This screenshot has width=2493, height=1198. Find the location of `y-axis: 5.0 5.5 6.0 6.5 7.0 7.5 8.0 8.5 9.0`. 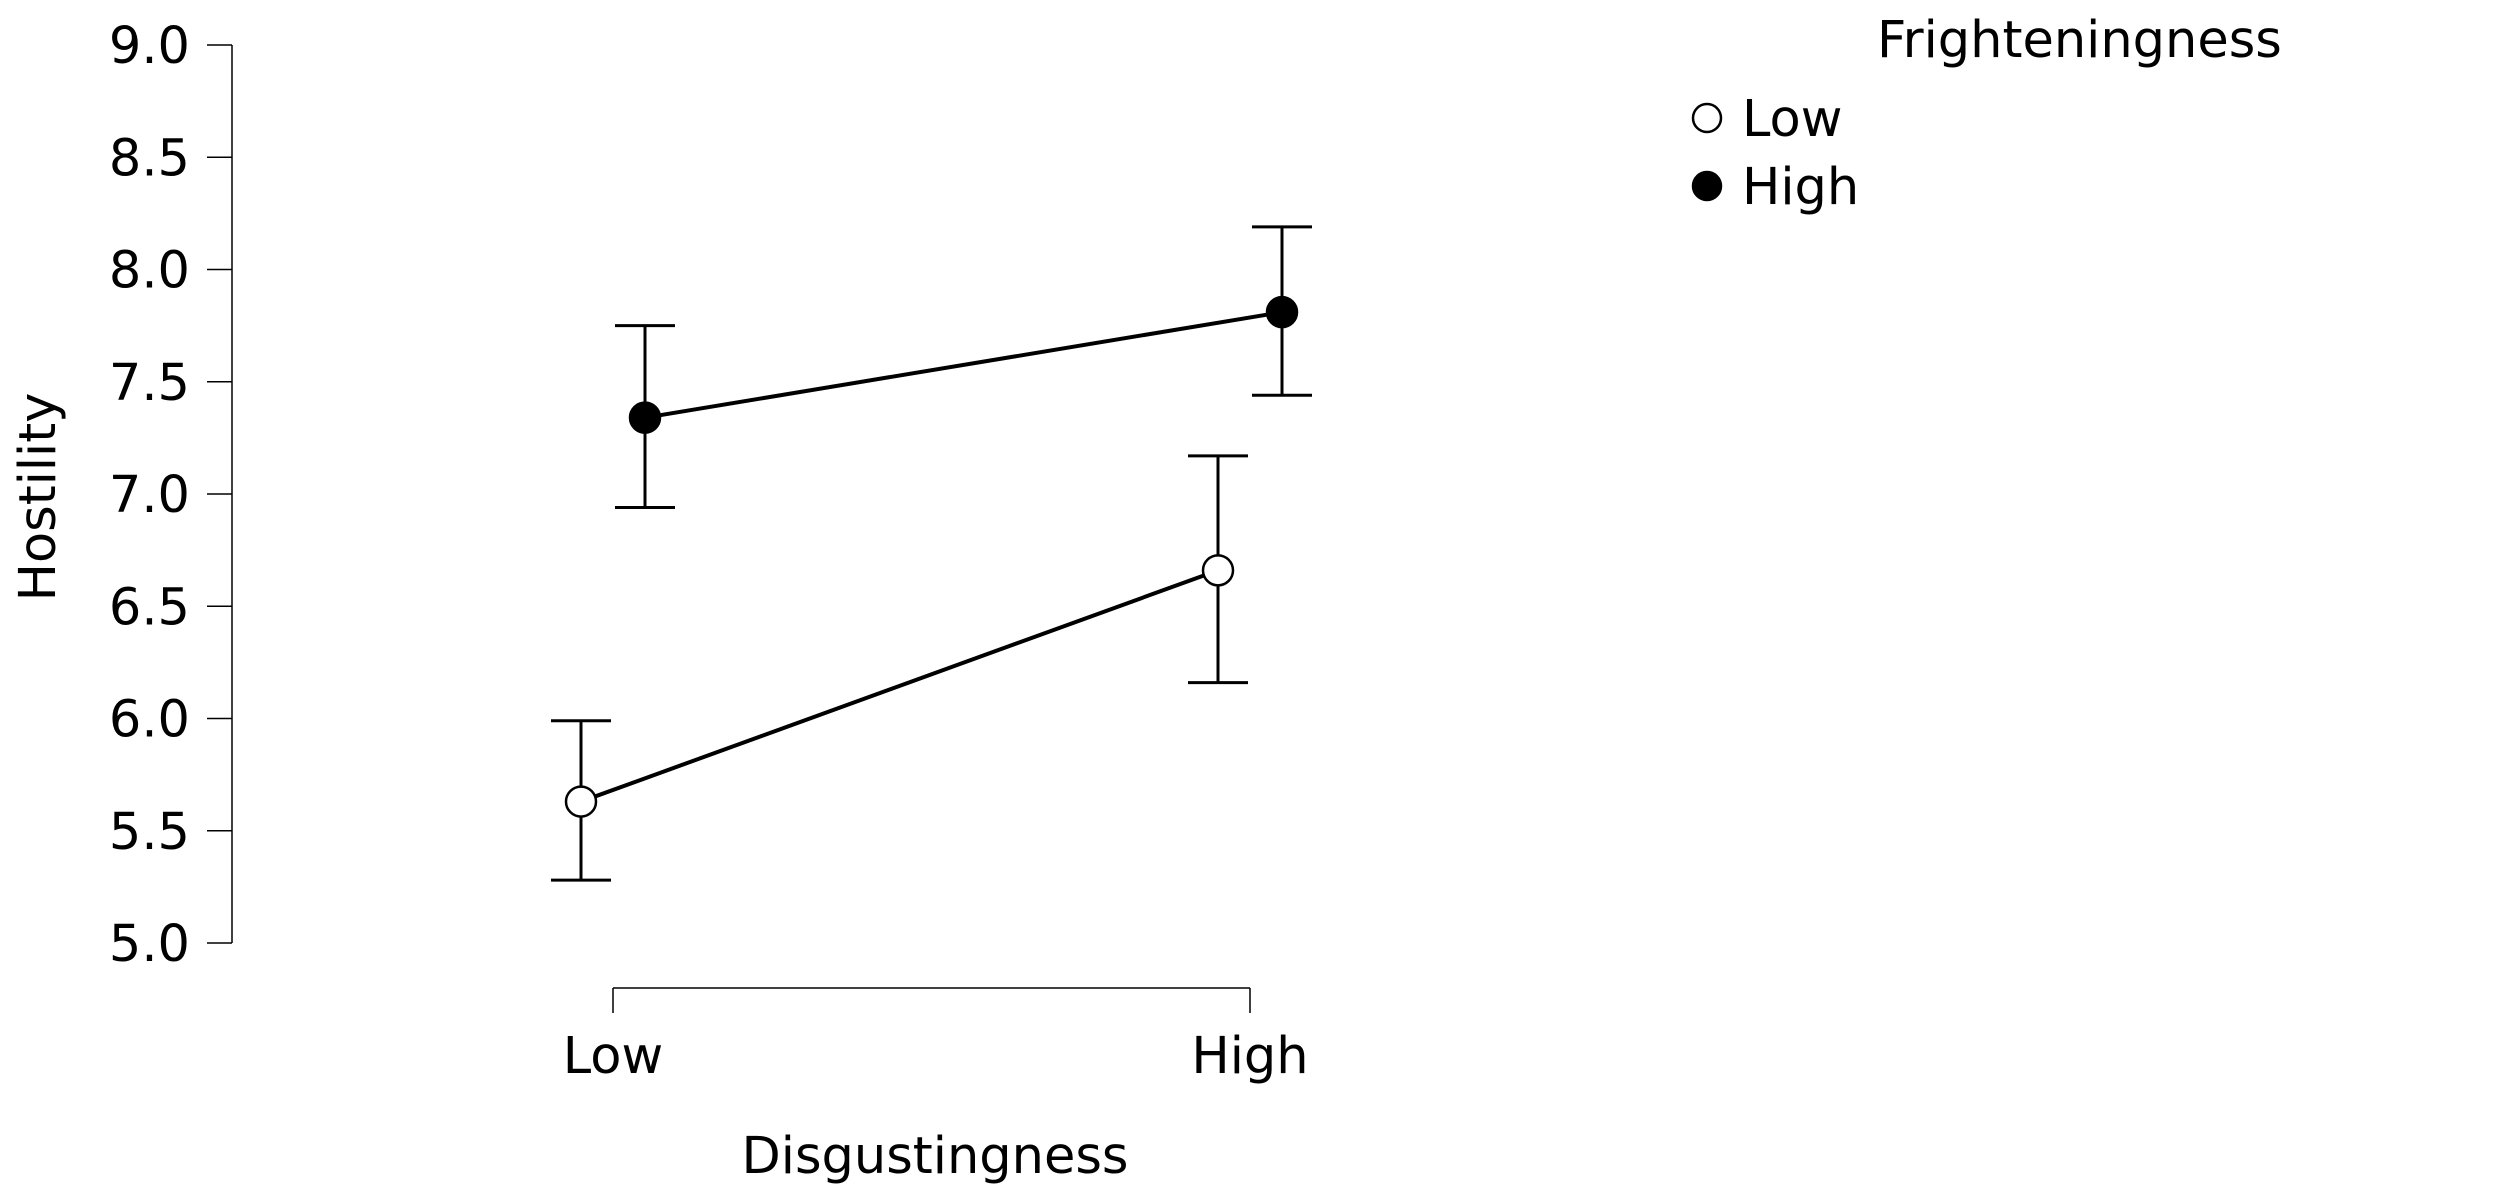

y-axis: 5.0 5.5 6.0 6.5 7.0 7.5 8.0 8.5 9.0 is located at coordinates (171, 495).